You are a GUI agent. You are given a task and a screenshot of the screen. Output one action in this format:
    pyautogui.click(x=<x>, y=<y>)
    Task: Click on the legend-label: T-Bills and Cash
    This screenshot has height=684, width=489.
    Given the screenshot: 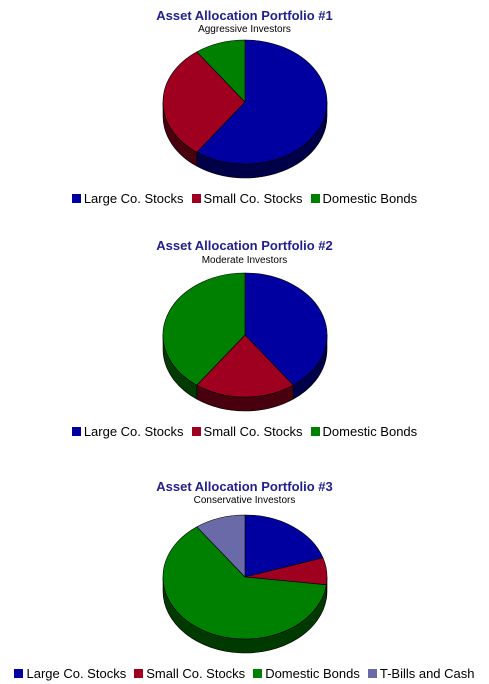 What is the action you would take?
    pyautogui.click(x=427, y=673)
    